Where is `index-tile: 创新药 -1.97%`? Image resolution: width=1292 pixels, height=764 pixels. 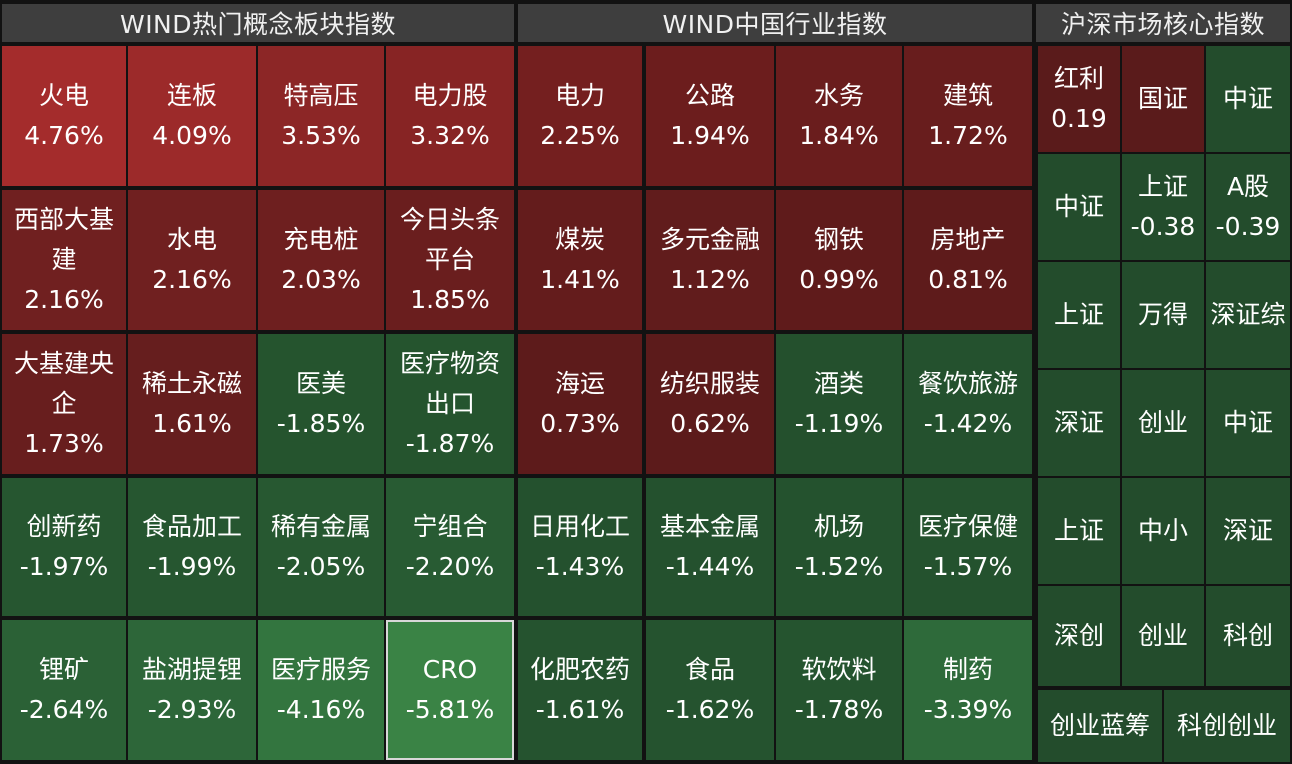
index-tile: 创新药 -1.97% is located at coordinates (64, 547).